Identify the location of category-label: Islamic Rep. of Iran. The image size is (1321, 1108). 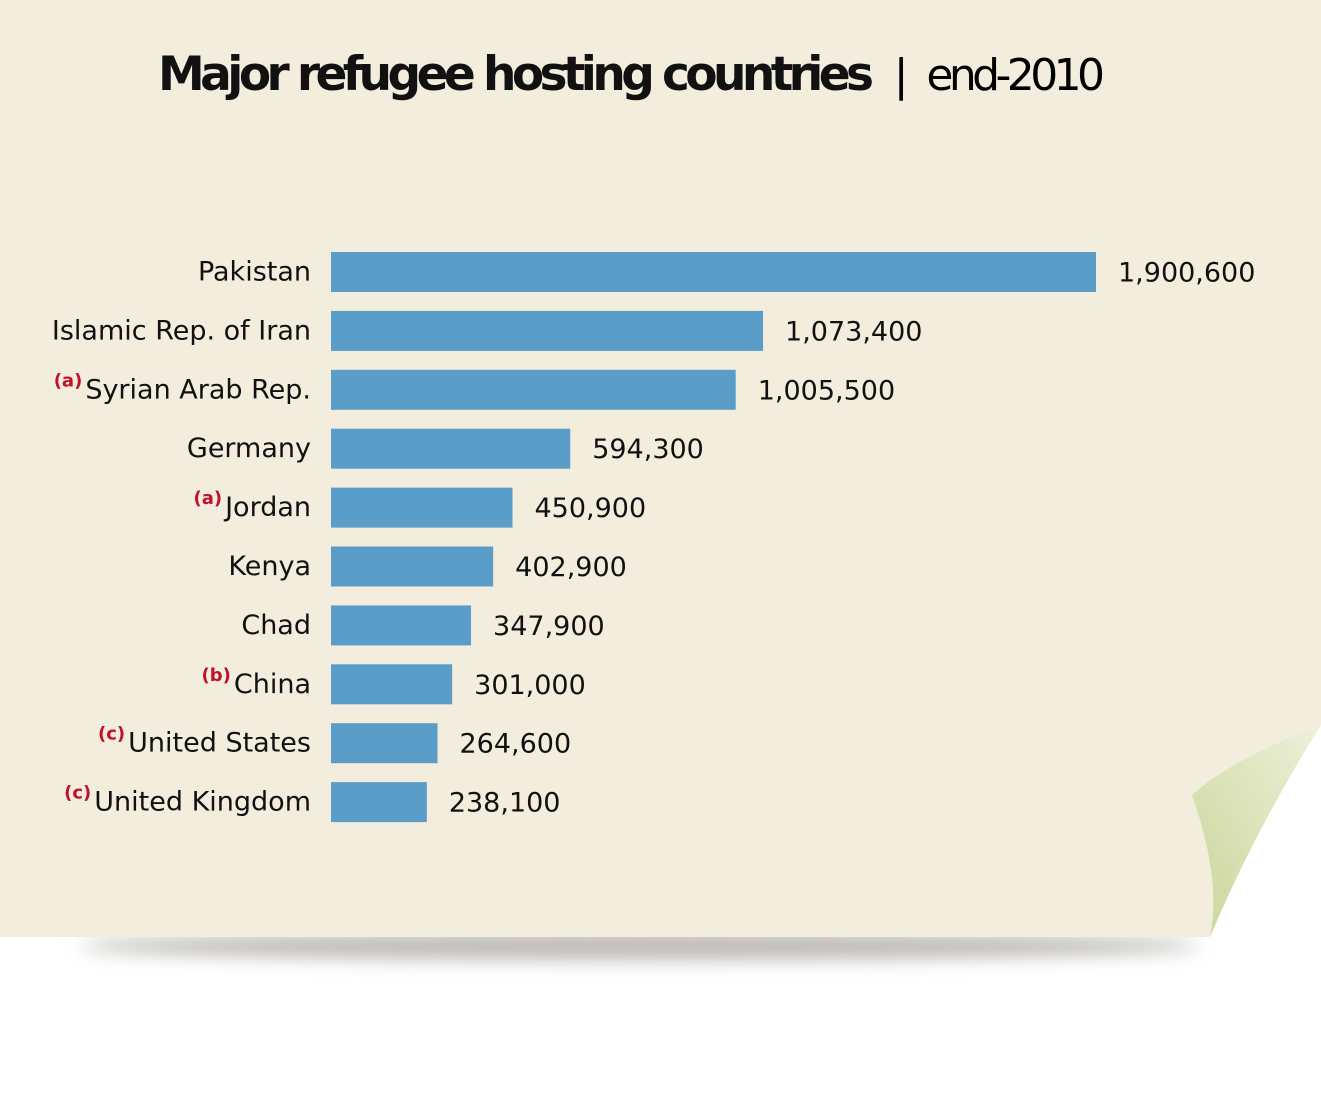
(181, 330).